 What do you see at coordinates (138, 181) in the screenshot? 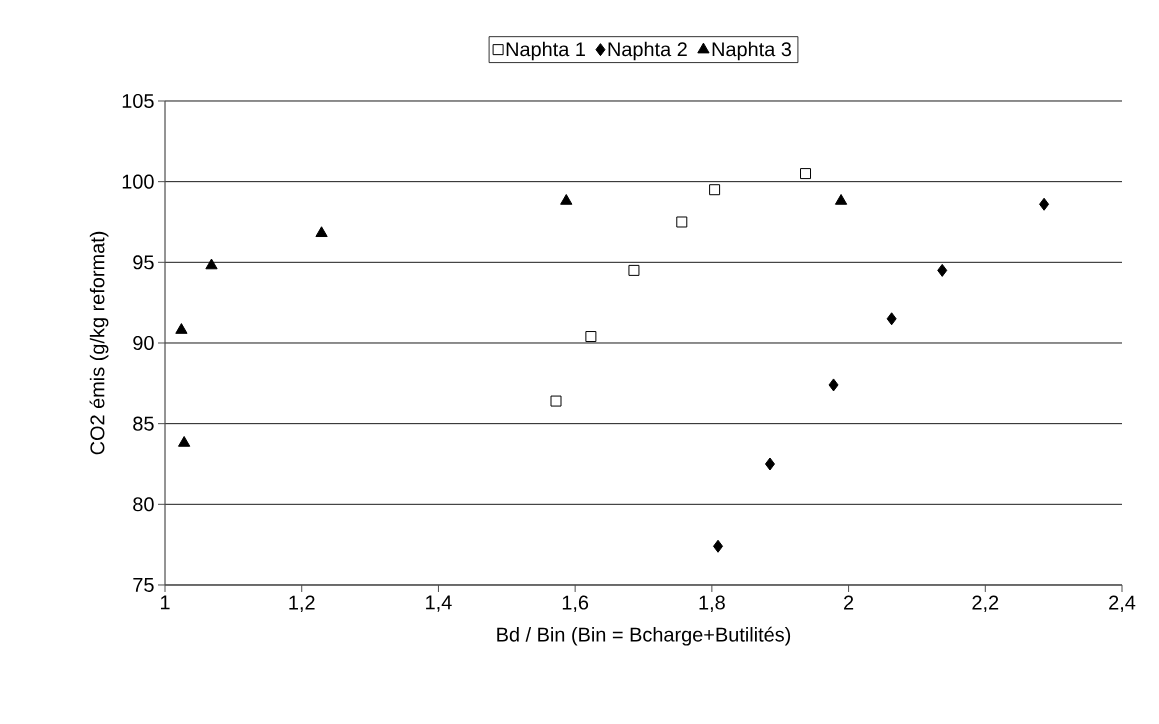
I see `y-tick-label: 100` at bounding box center [138, 181].